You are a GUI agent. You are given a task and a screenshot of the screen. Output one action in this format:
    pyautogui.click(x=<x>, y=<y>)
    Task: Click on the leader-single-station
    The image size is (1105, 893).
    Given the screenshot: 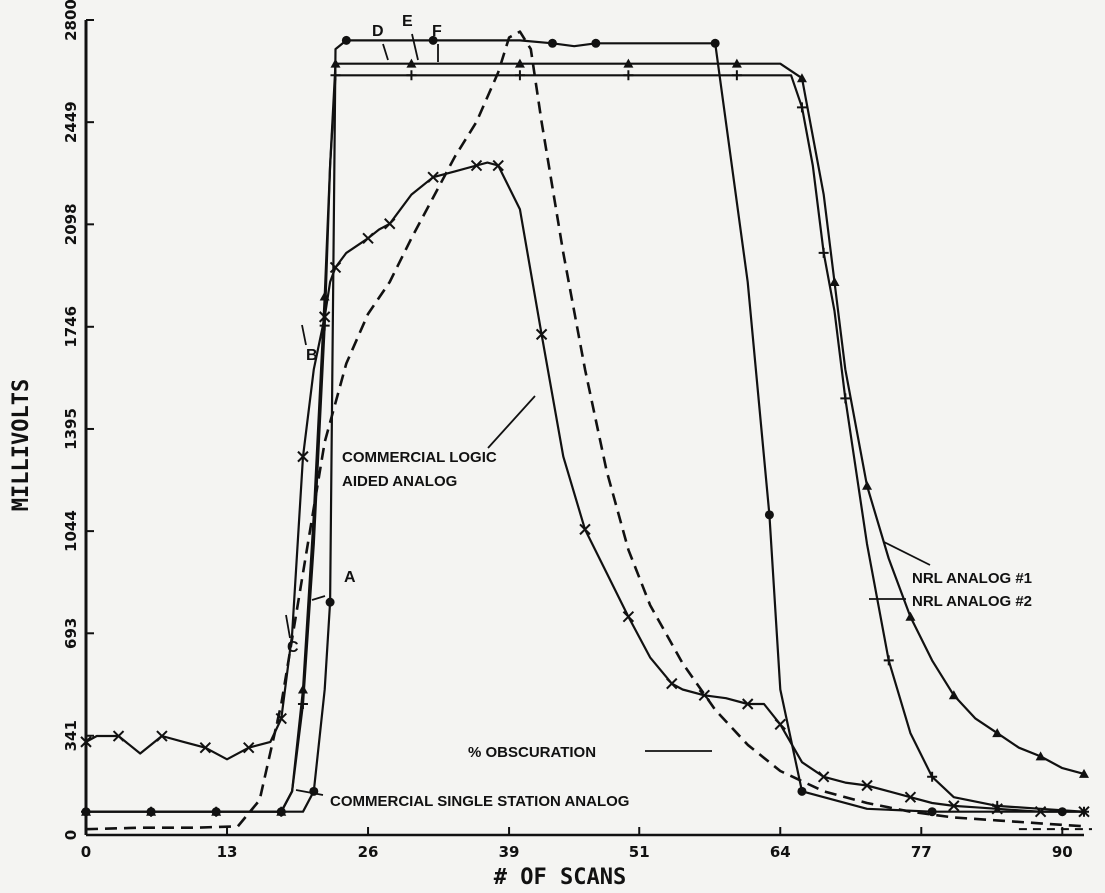 What is the action you would take?
    pyautogui.click(x=309, y=792)
    